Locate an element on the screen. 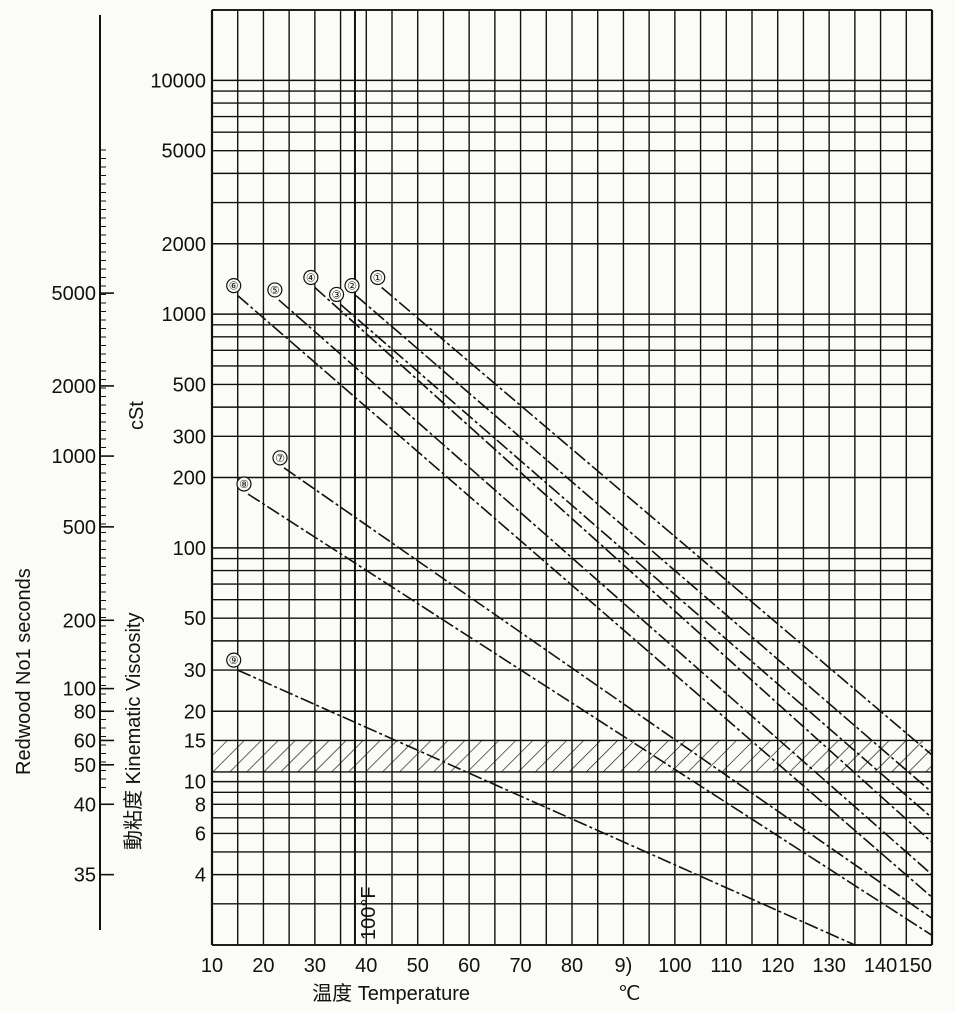 This screenshot has height=1012, width=955. x-axis-title: 温度 Temperature is located at coordinates (391, 993).